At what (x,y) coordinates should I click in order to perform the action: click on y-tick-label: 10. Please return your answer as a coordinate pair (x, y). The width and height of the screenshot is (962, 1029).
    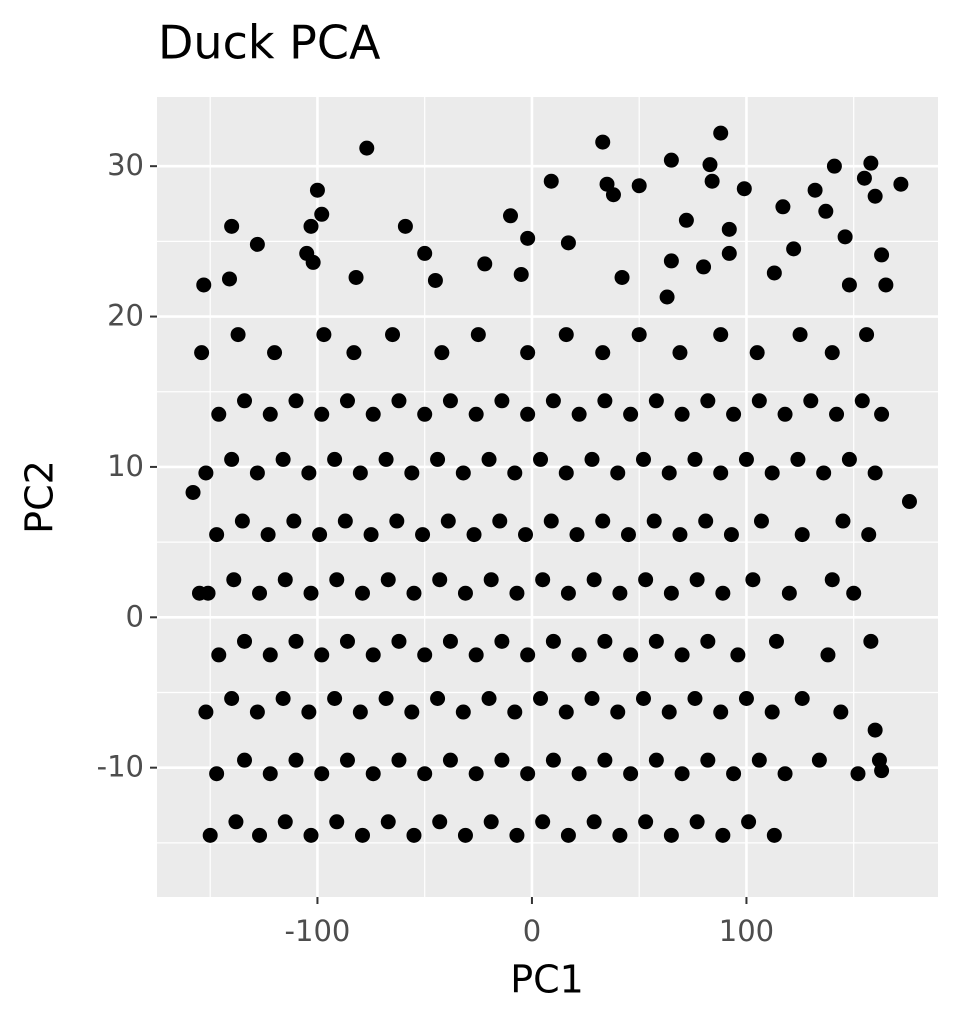
    Looking at the image, I should click on (125, 466).